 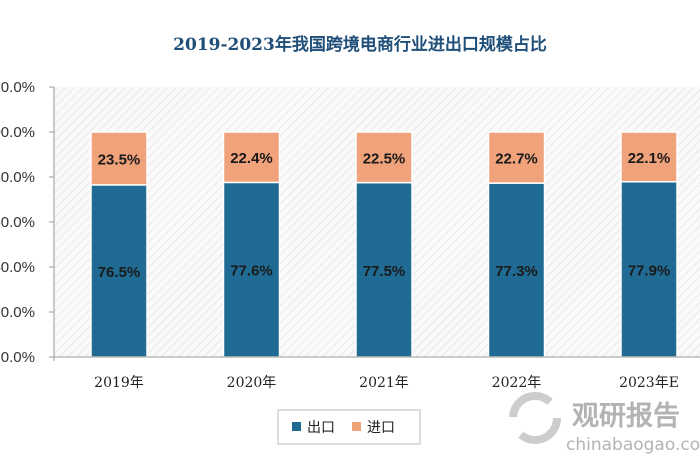 What do you see at coordinates (252, 383) in the screenshot?
I see `x-tick-label: 2020年` at bounding box center [252, 383].